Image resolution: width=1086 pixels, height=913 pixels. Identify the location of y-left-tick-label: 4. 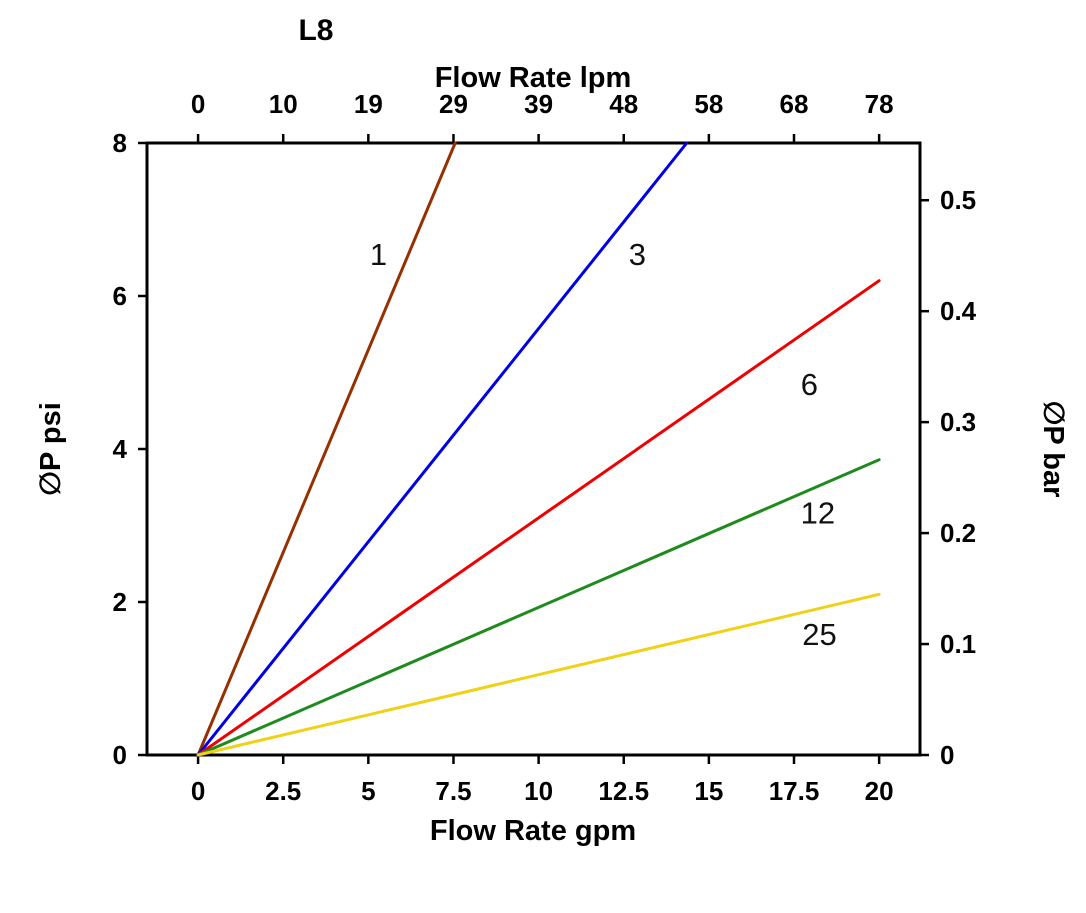
(120, 449).